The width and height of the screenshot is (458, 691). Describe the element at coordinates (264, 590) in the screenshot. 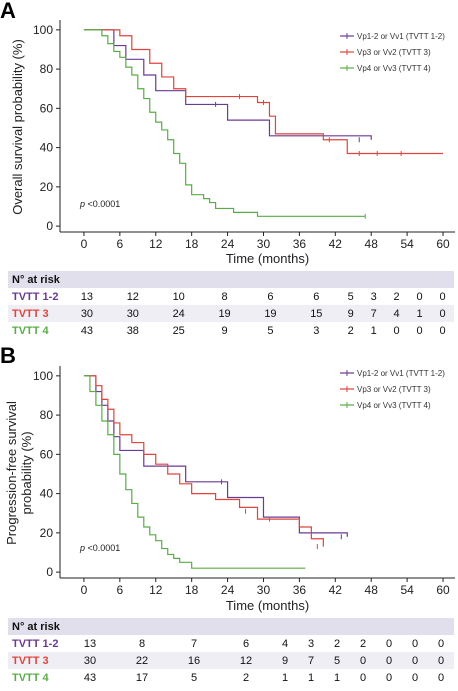

I see `pb-x-tick-label: 30` at that location.